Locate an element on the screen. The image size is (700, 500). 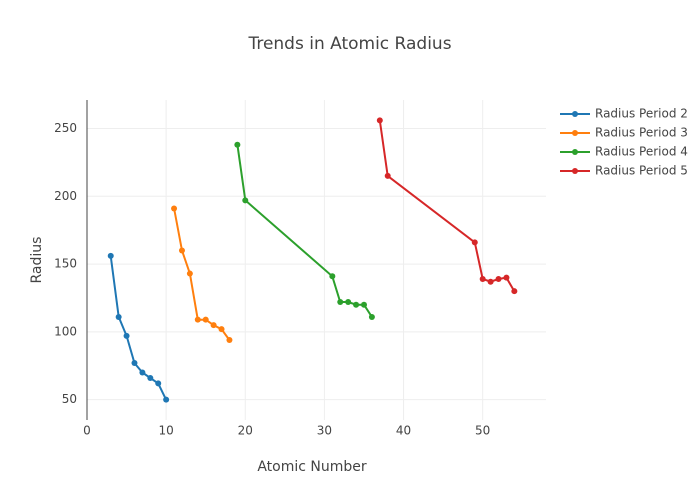
x-tick-label: 50 is located at coordinates (482, 431).